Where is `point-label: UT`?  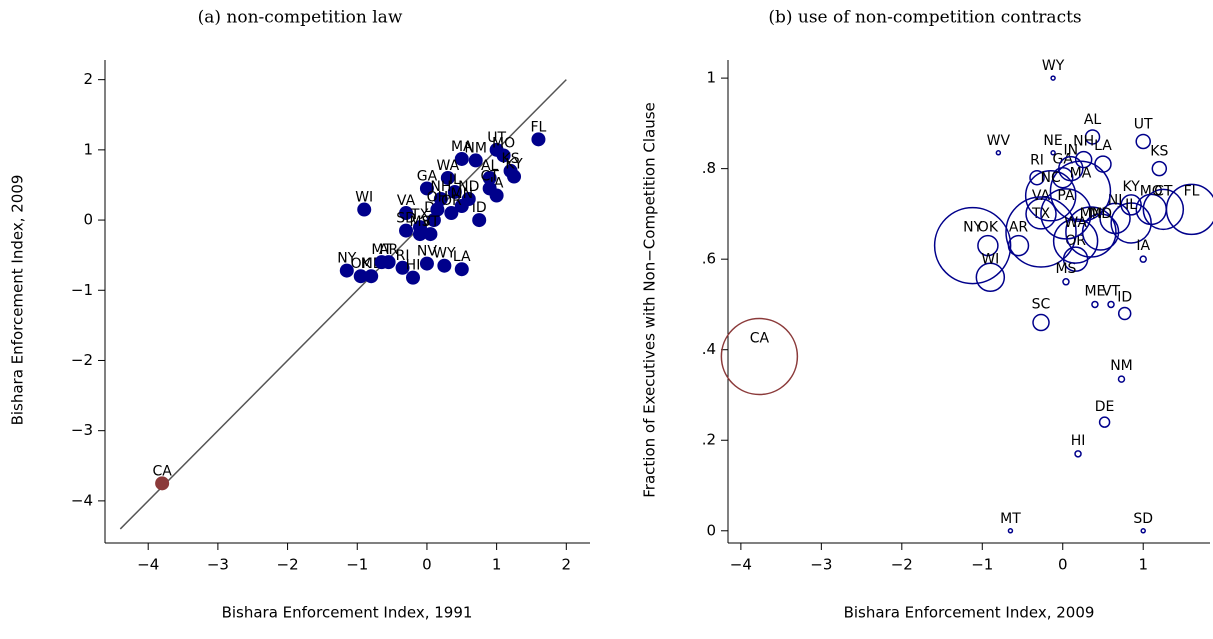 point-label: UT is located at coordinates (1143, 124).